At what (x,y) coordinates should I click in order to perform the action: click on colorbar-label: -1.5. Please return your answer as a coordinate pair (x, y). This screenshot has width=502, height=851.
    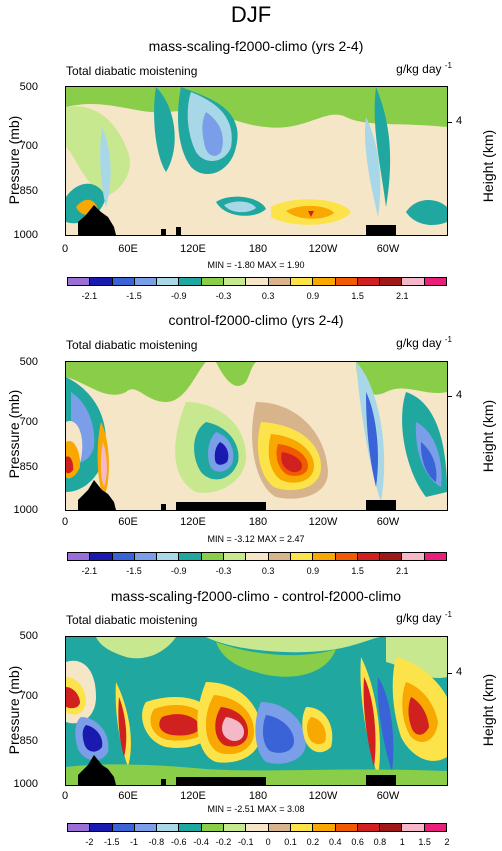
    Looking at the image, I should click on (111, 842).